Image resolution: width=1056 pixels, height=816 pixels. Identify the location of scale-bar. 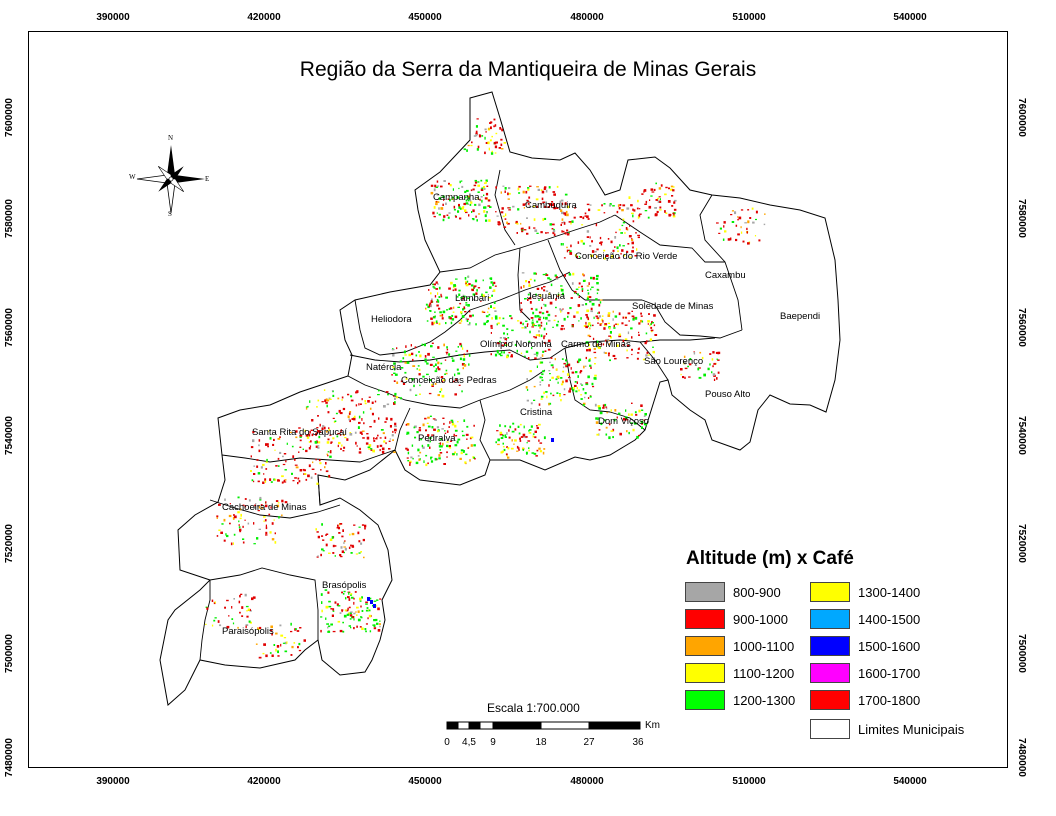
(543, 725).